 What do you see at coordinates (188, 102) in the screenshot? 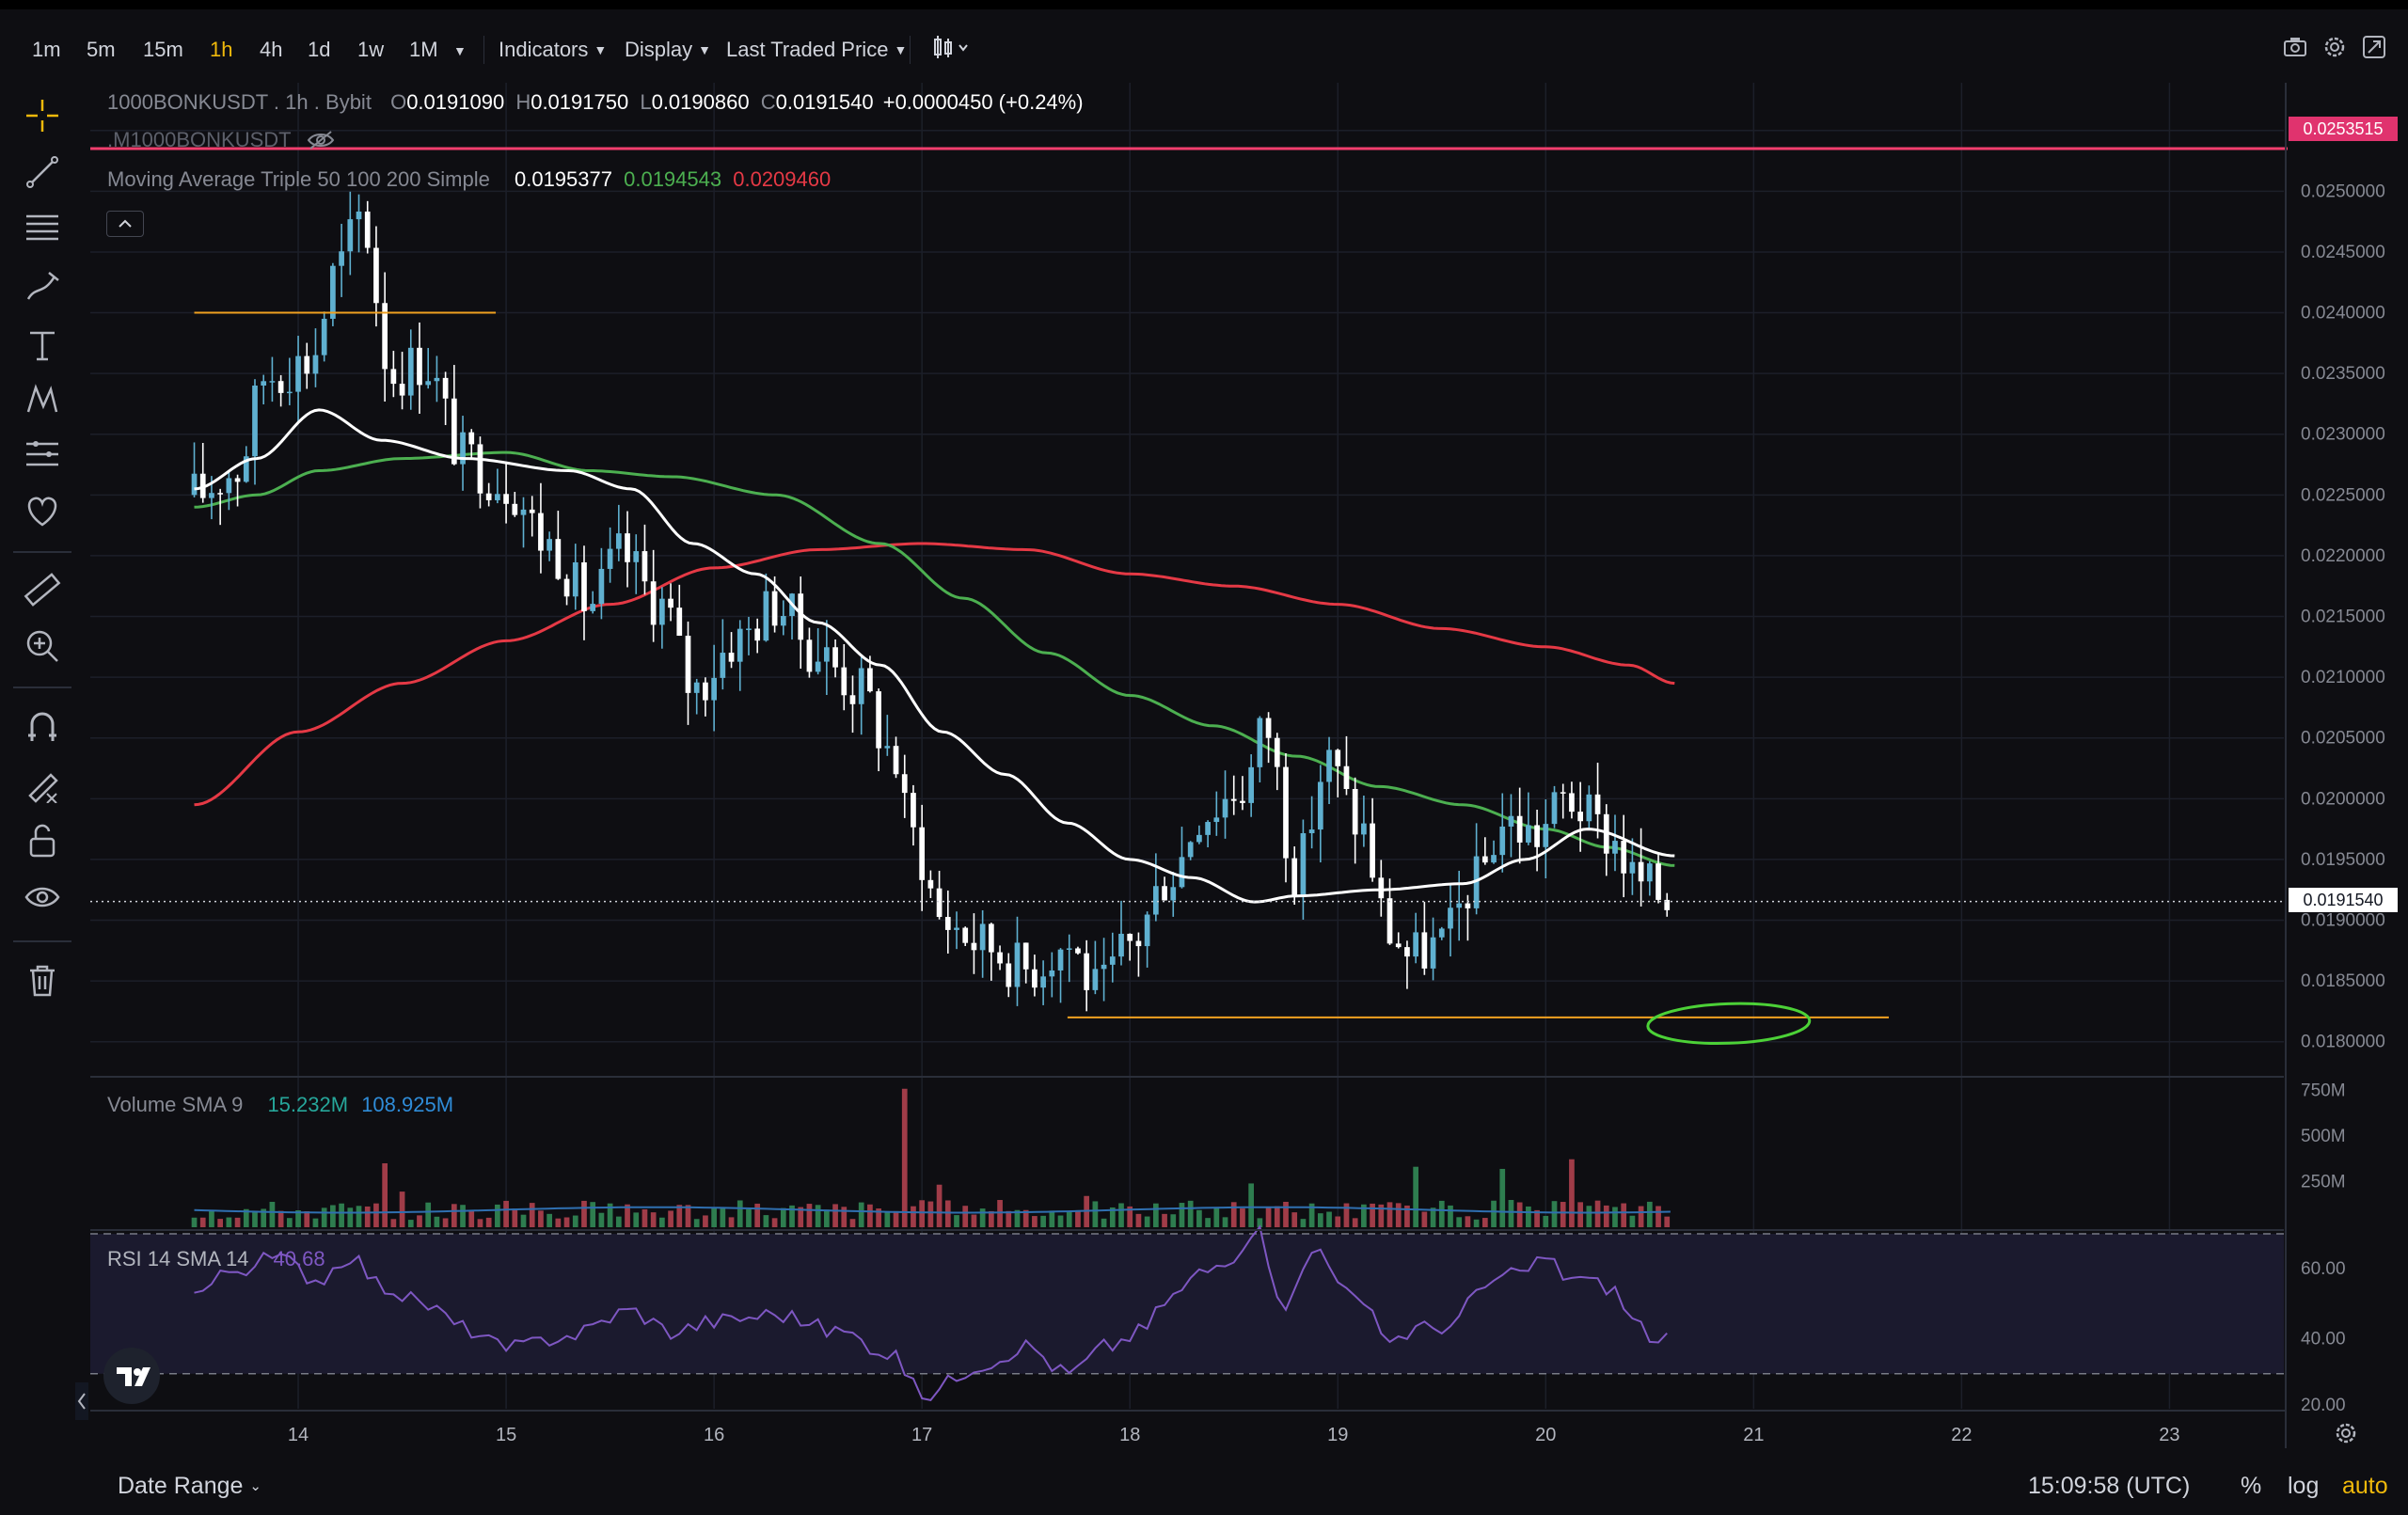
I see `symbol-name: 1000BONKUSDT` at bounding box center [188, 102].